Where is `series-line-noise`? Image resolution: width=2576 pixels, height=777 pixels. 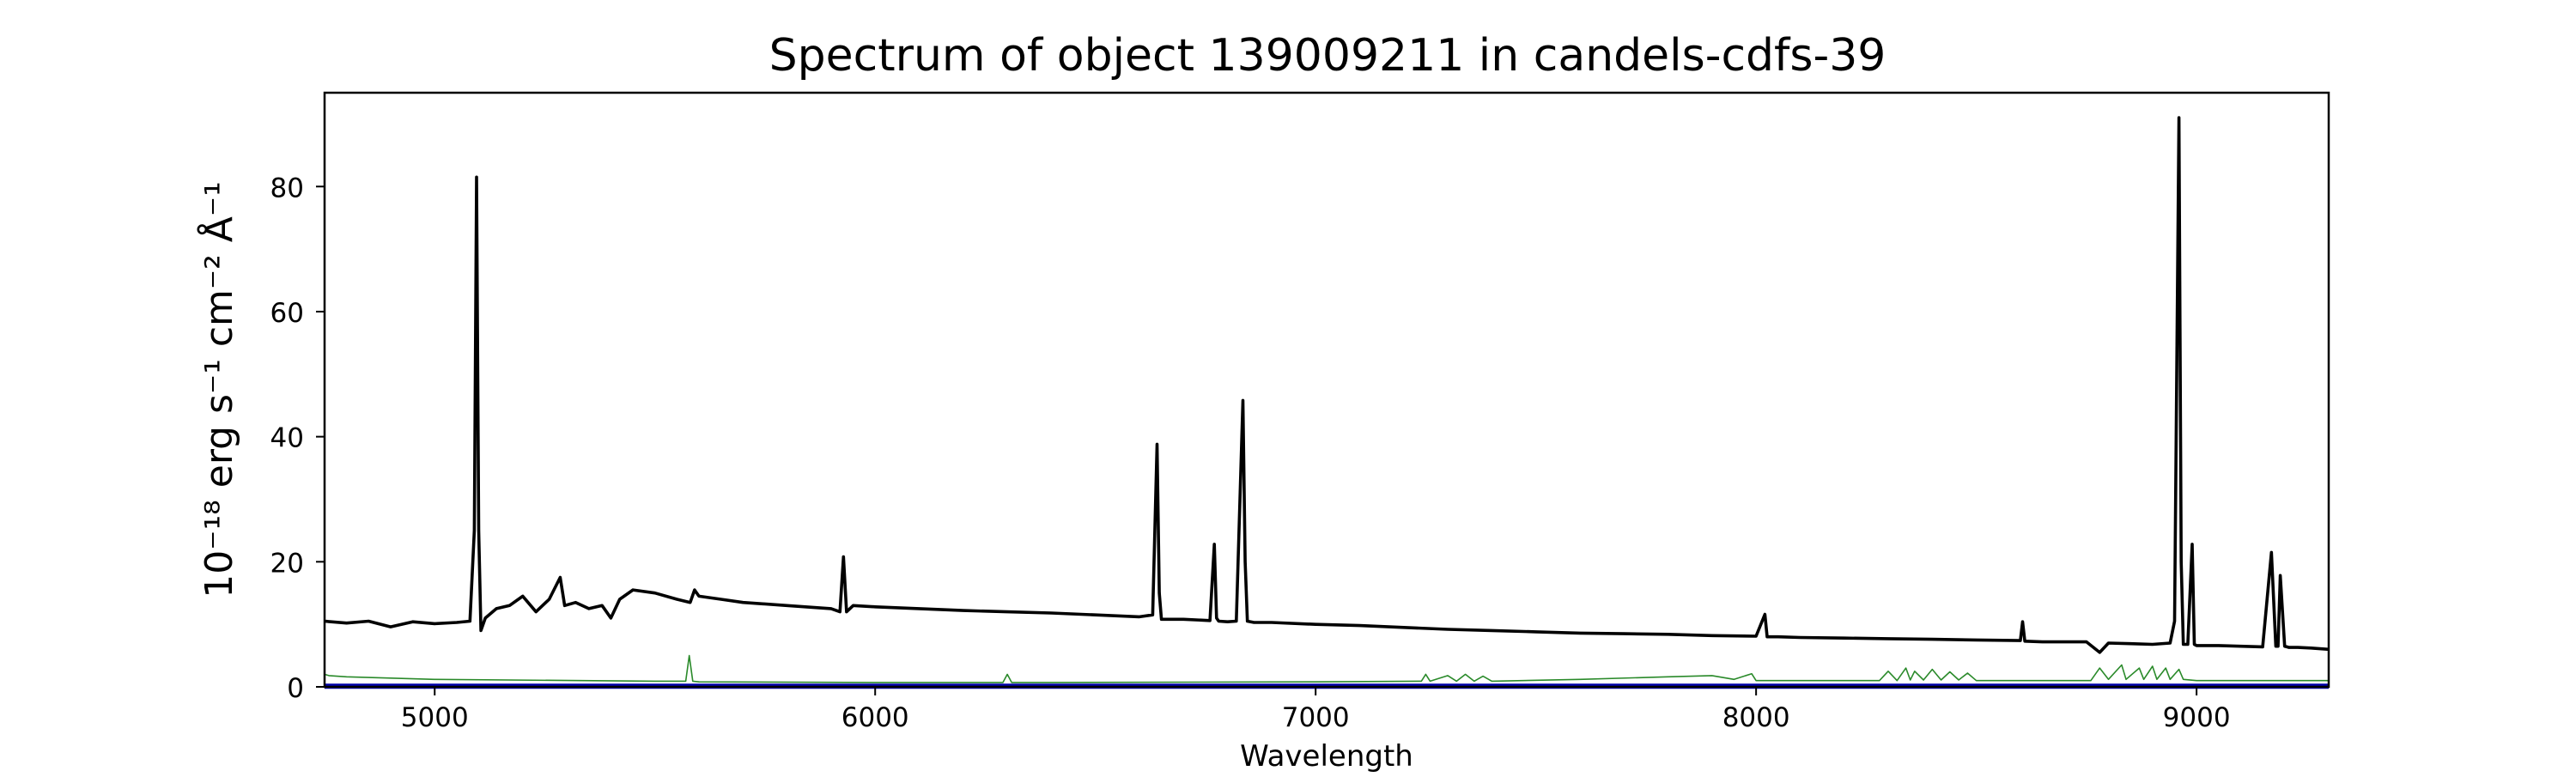 series-line-noise is located at coordinates (1327, 668).